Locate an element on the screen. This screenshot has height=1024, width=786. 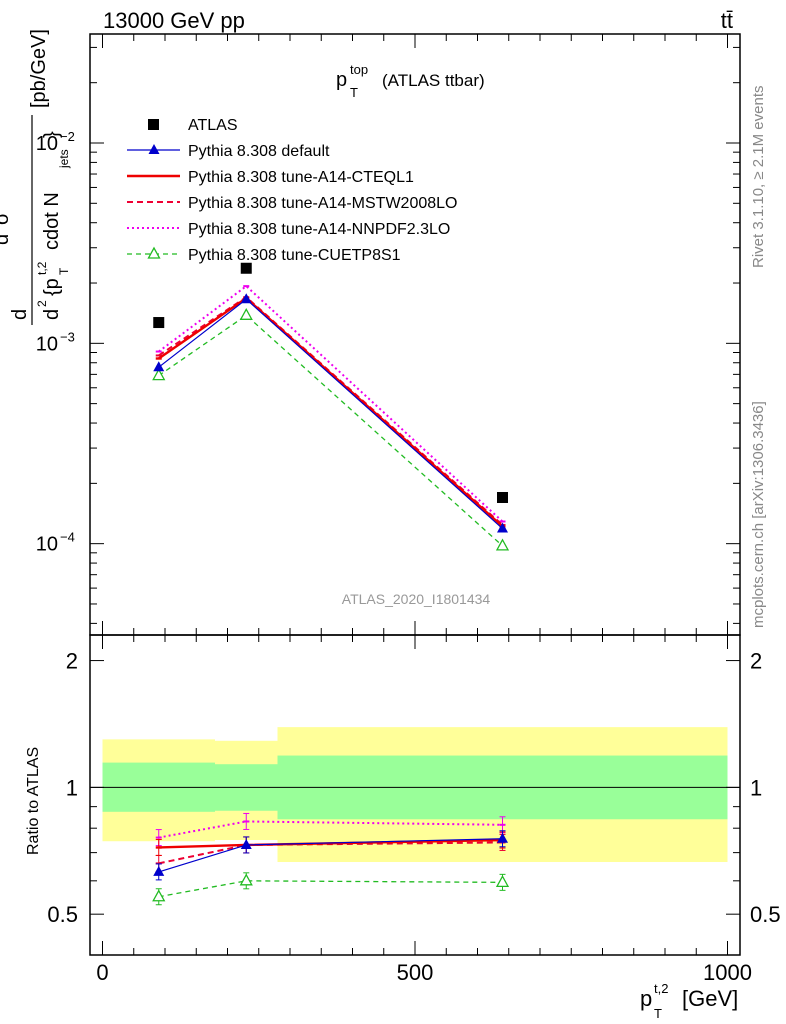
ylabel-den-sub: T is located at coordinates (64, 271).